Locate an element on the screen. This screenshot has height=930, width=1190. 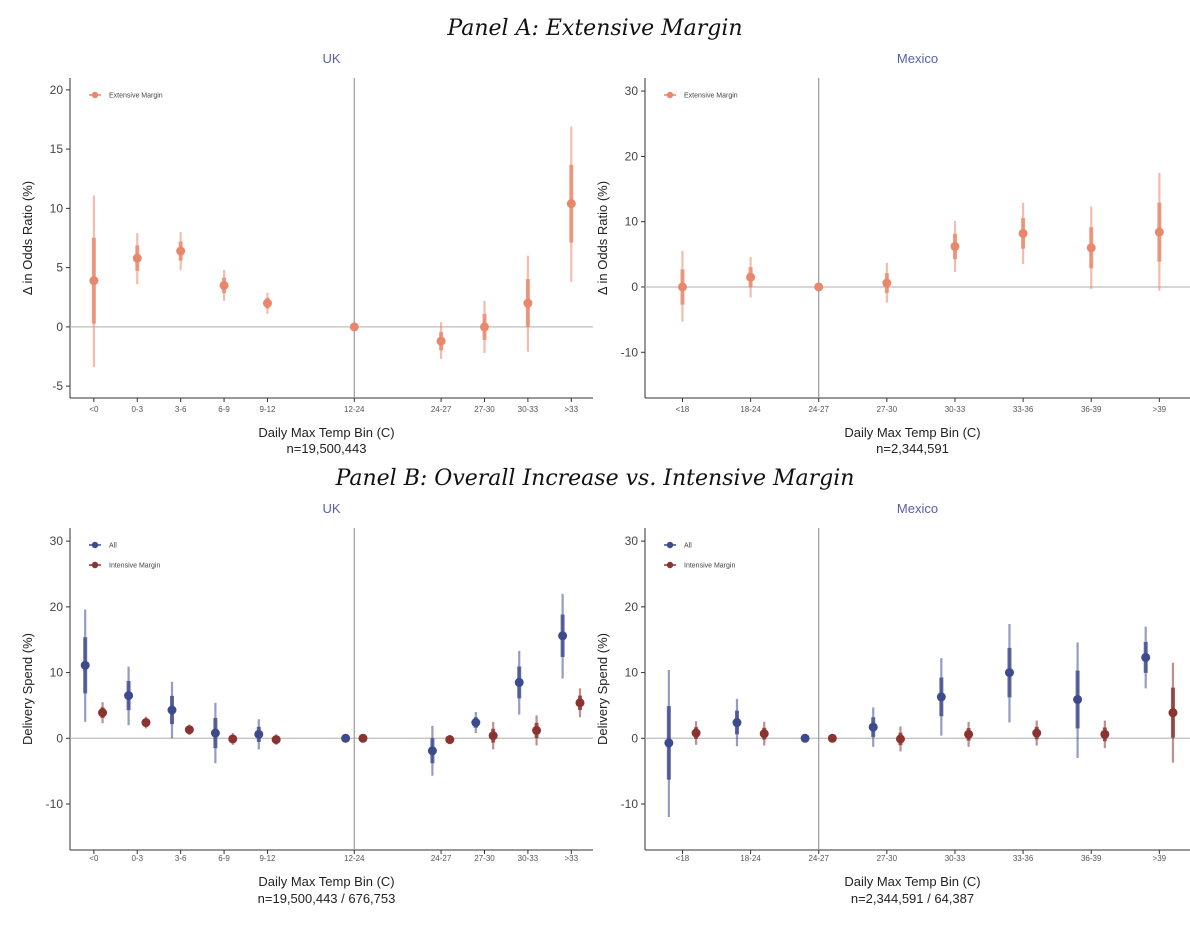
y-tick-label: 30 is located at coordinates (632, 541).